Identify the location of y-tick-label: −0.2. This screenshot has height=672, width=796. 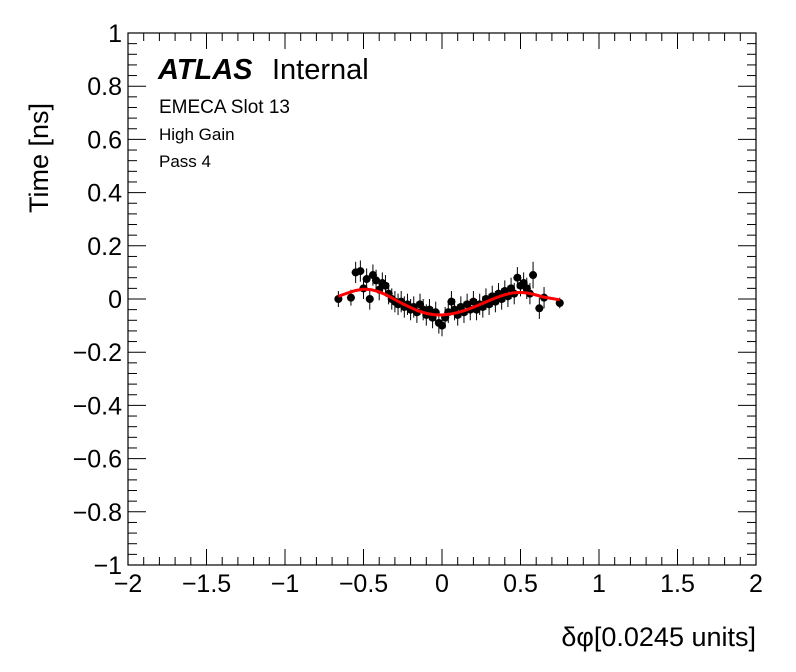
(97, 353).